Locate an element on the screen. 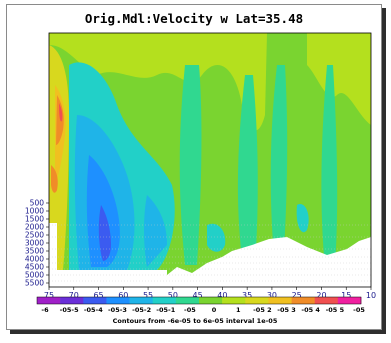  x-tick-label: 45 is located at coordinates (198, 295).